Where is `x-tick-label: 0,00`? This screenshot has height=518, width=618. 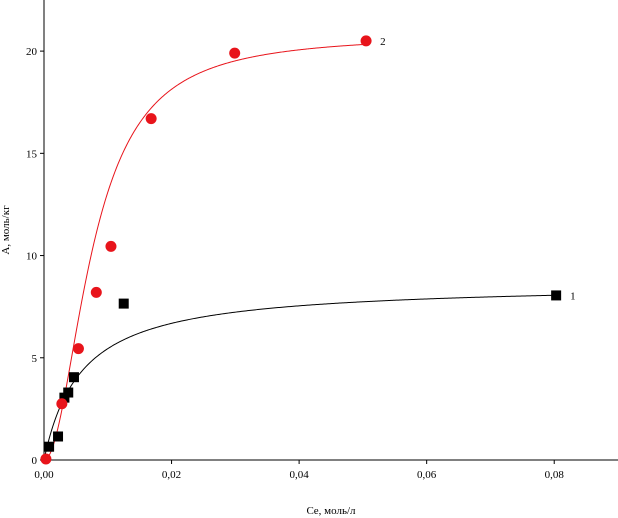
x-tick-label: 0,00 is located at coordinates (44, 475).